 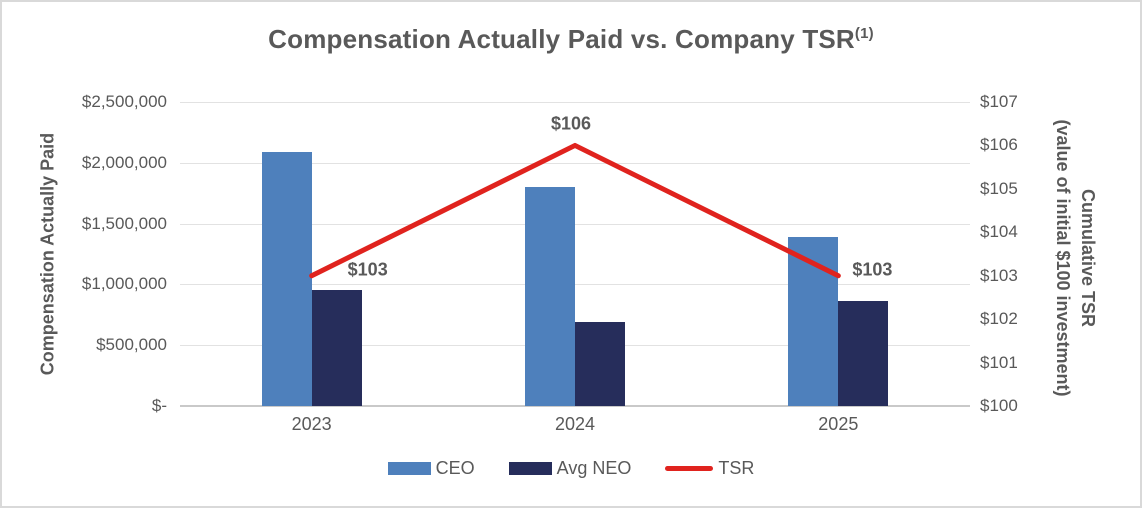 I want to click on right-axis-tick: $103, so click(x=999, y=275).